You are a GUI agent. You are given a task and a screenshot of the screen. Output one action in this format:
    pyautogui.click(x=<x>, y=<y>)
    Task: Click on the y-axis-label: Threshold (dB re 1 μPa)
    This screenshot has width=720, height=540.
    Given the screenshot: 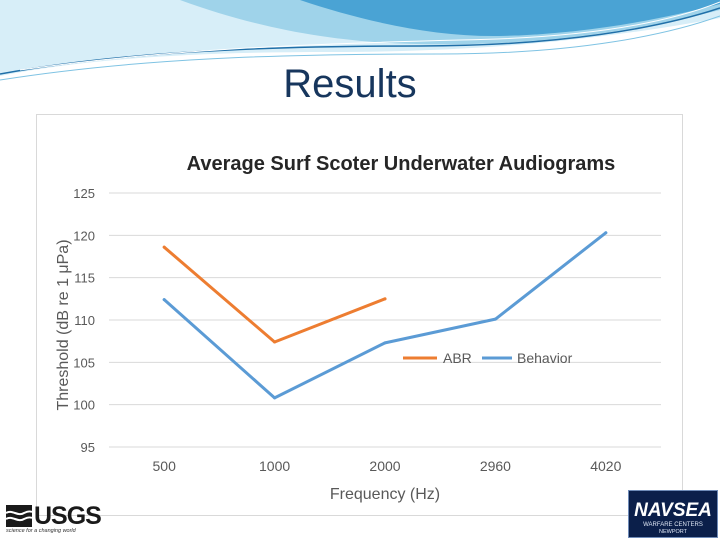 What is the action you would take?
    pyautogui.click(x=63, y=324)
    